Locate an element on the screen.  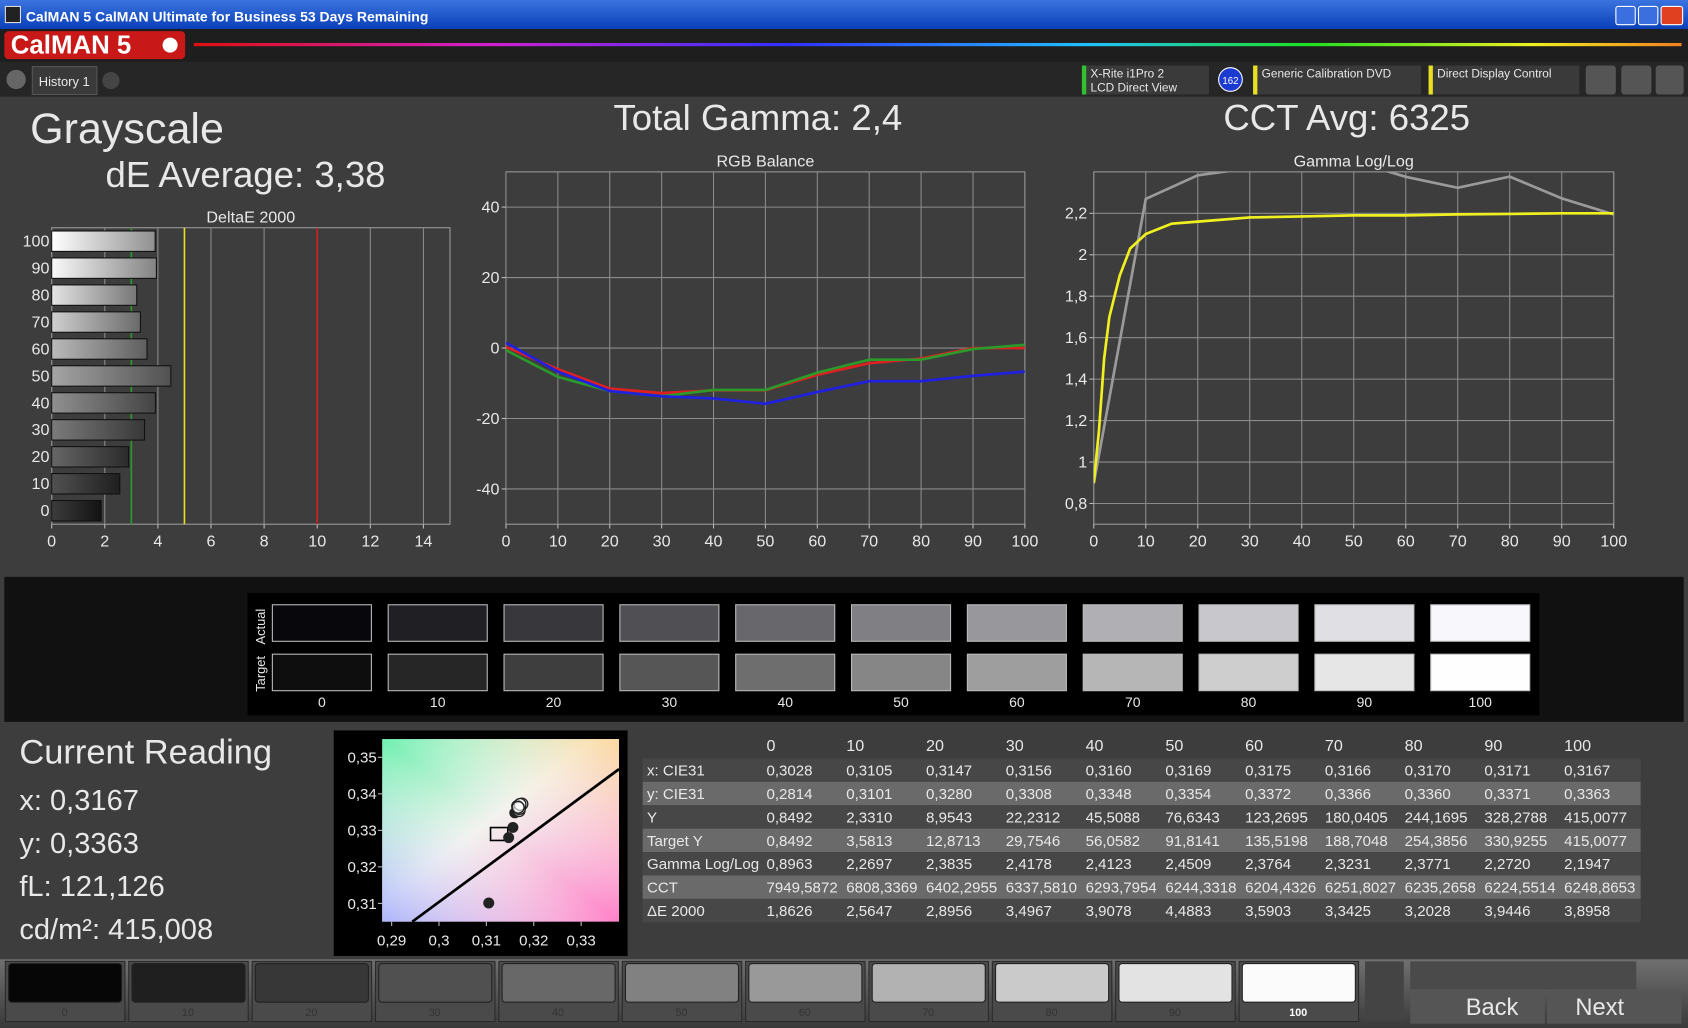
table-cell: 0,3156 is located at coordinates (1029, 771).